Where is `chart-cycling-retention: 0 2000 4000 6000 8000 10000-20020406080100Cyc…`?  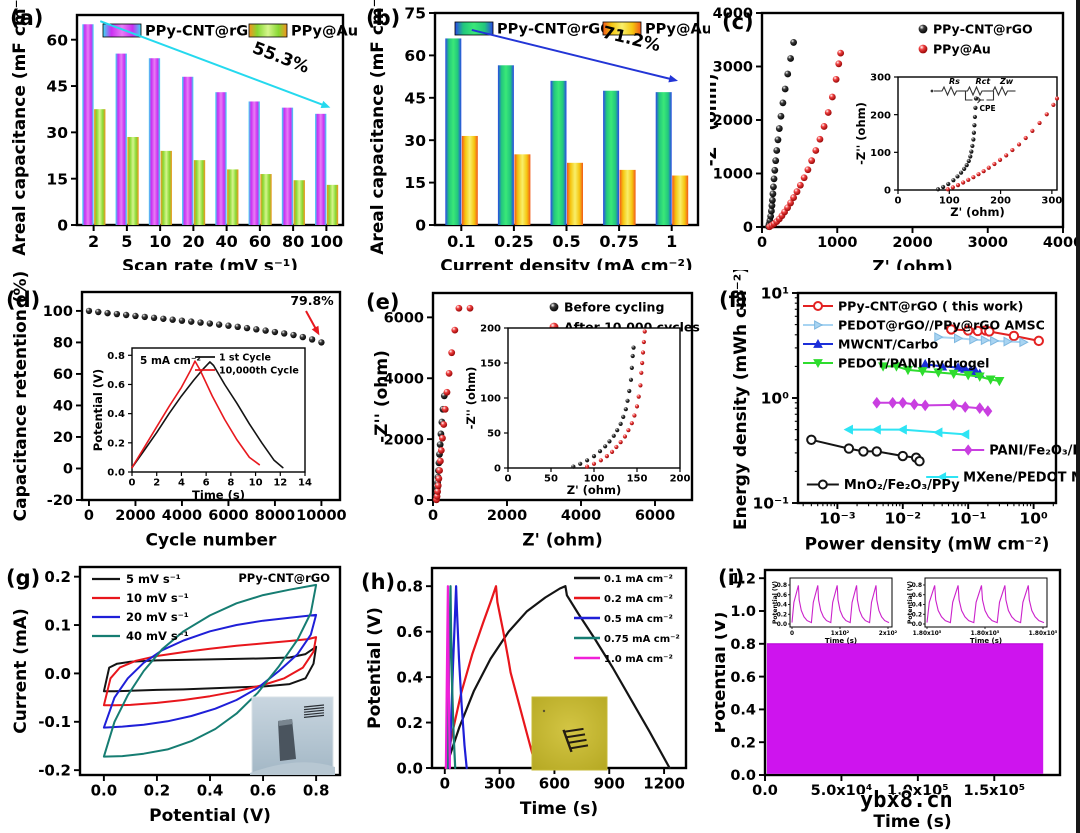 chart-cycling-retention: 0 2000 4000 6000 8000 10000-20020406080100Cyc… is located at coordinates (179, 411).